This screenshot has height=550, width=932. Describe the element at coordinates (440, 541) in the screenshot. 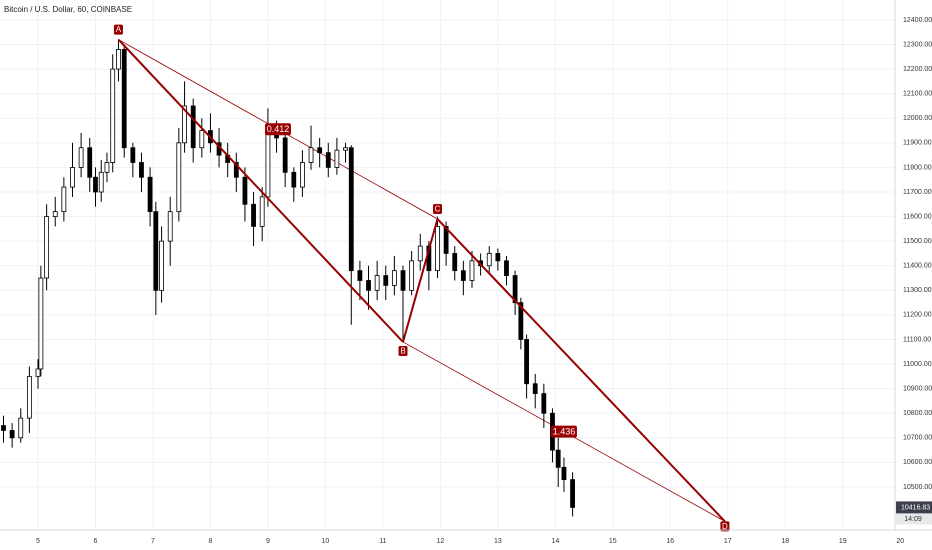

I see `x-tick-label: 12` at that location.